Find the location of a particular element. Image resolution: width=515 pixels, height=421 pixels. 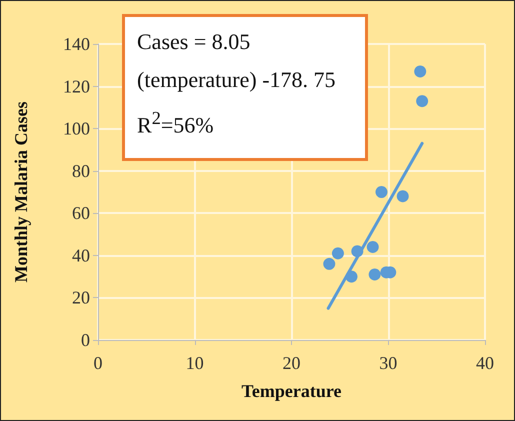

annotation: R$^{2}$=56% is located at coordinates (176, 123).